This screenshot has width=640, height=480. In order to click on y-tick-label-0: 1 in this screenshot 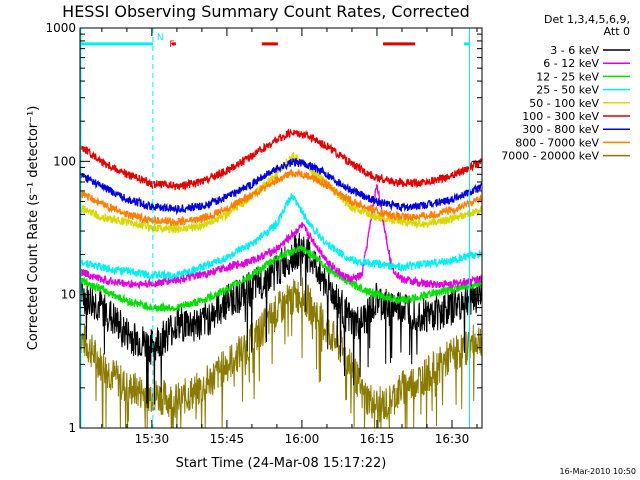, I will do `click(72, 428)`.